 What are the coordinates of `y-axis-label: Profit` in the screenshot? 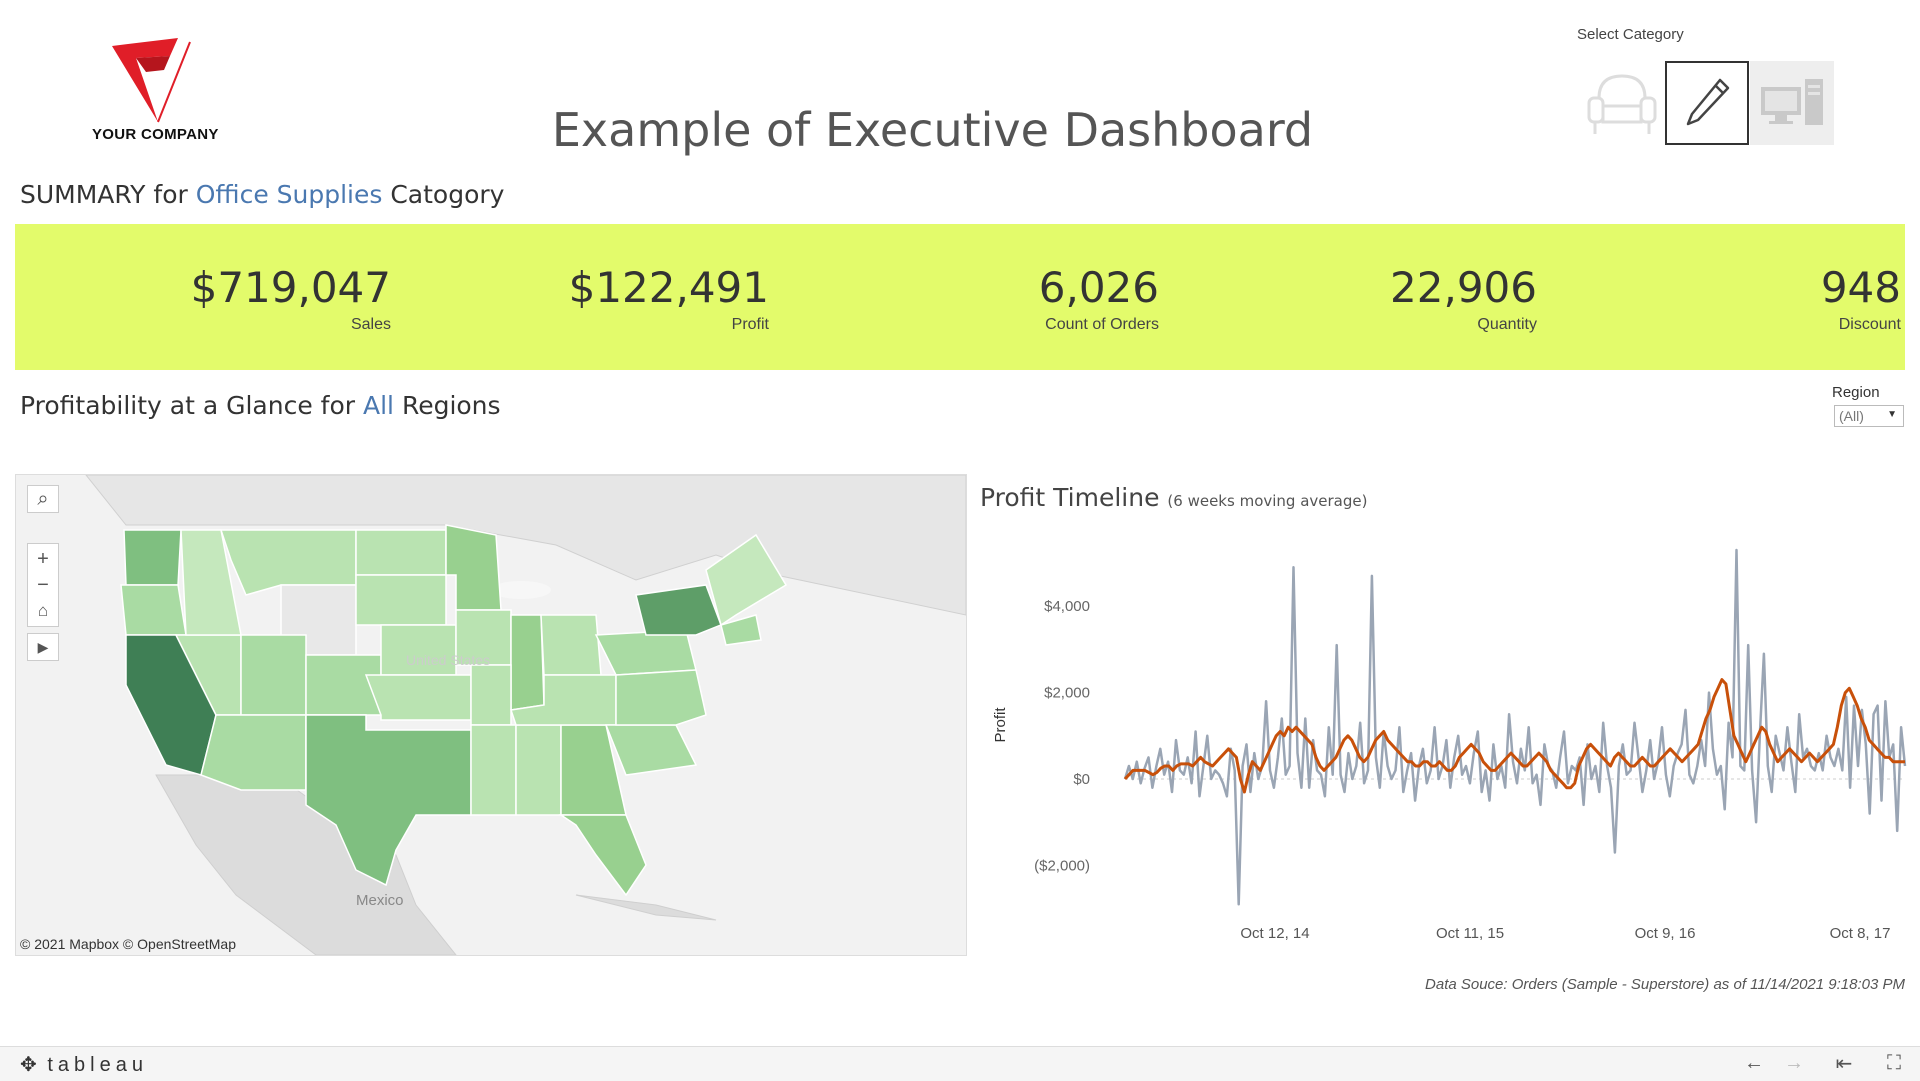 It's located at (1000, 725).